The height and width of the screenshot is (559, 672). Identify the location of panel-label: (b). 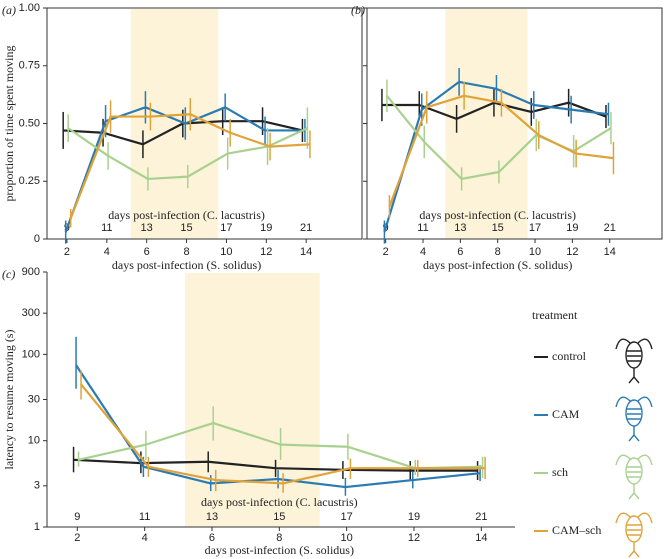
(358, 10).